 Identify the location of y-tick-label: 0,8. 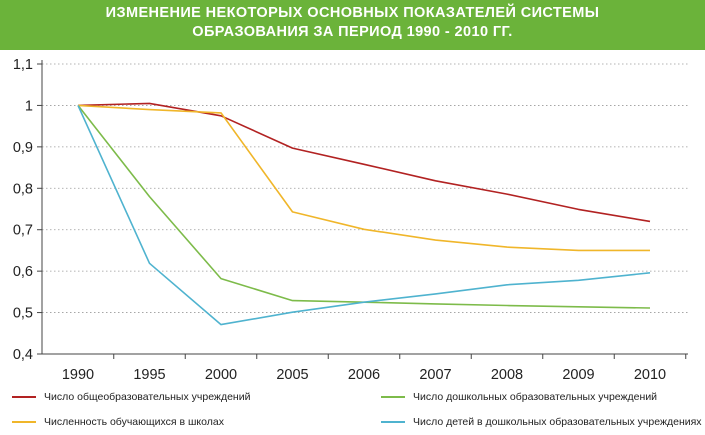
(23, 189).